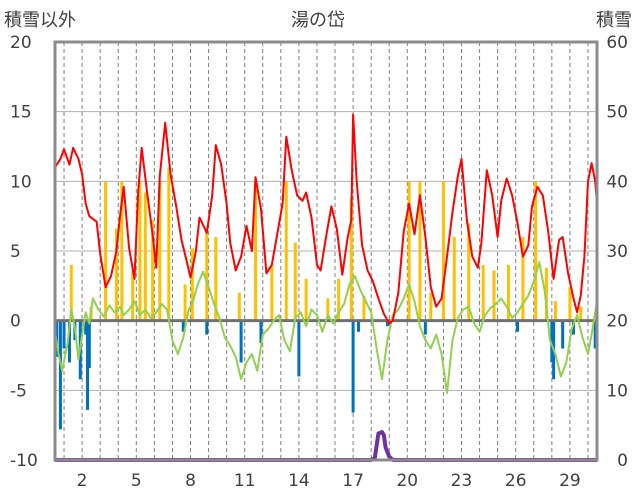 Image resolution: width=636 pixels, height=501 pixels. Describe the element at coordinates (299, 481) in the screenshot. I see `x-tick-label: 14` at that location.